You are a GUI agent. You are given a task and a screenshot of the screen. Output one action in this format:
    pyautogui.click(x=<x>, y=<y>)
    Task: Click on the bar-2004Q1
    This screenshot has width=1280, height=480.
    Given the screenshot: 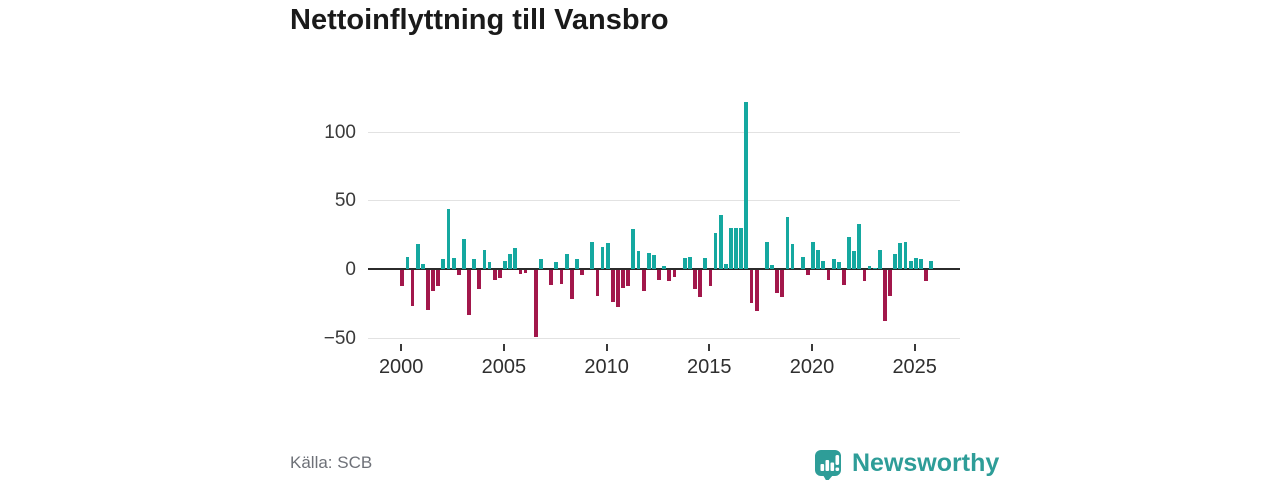 What is the action you would take?
    pyautogui.click(x=484, y=259)
    